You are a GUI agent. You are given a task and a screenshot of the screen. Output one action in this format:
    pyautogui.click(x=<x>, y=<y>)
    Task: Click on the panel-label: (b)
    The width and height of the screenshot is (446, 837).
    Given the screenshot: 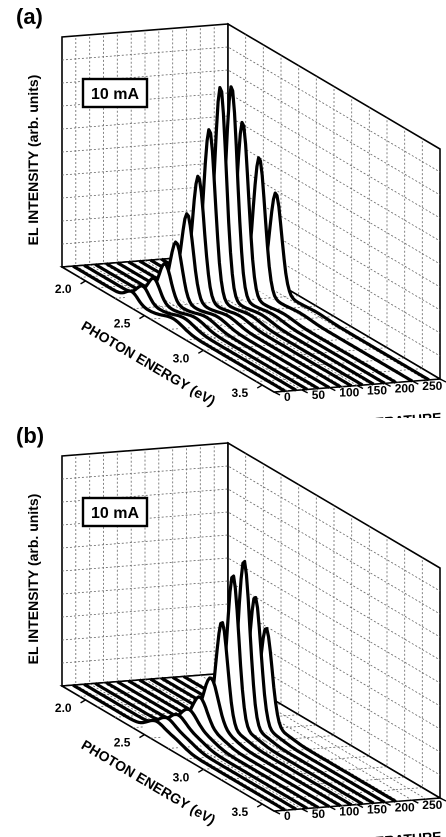 What is the action you would take?
    pyautogui.click(x=30, y=435)
    